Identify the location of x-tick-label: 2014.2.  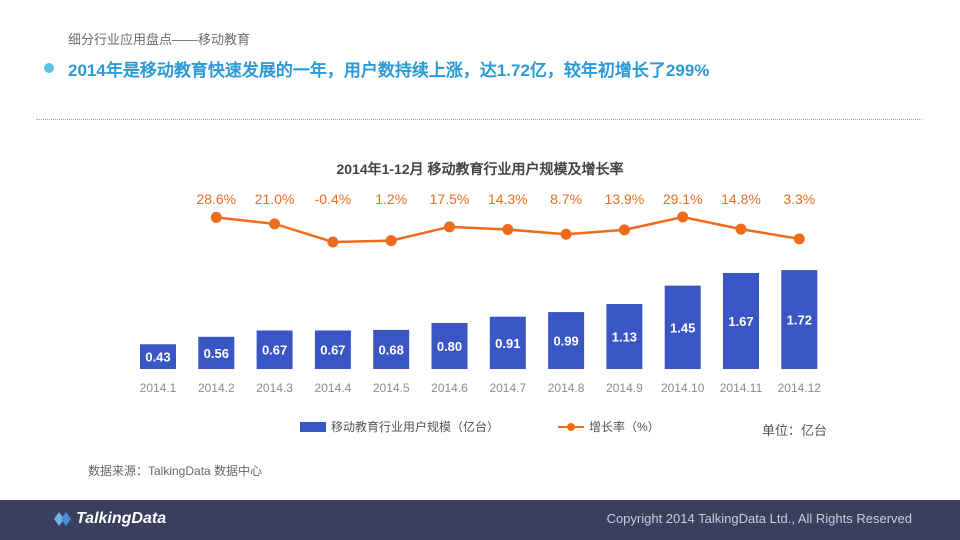
(216, 388).